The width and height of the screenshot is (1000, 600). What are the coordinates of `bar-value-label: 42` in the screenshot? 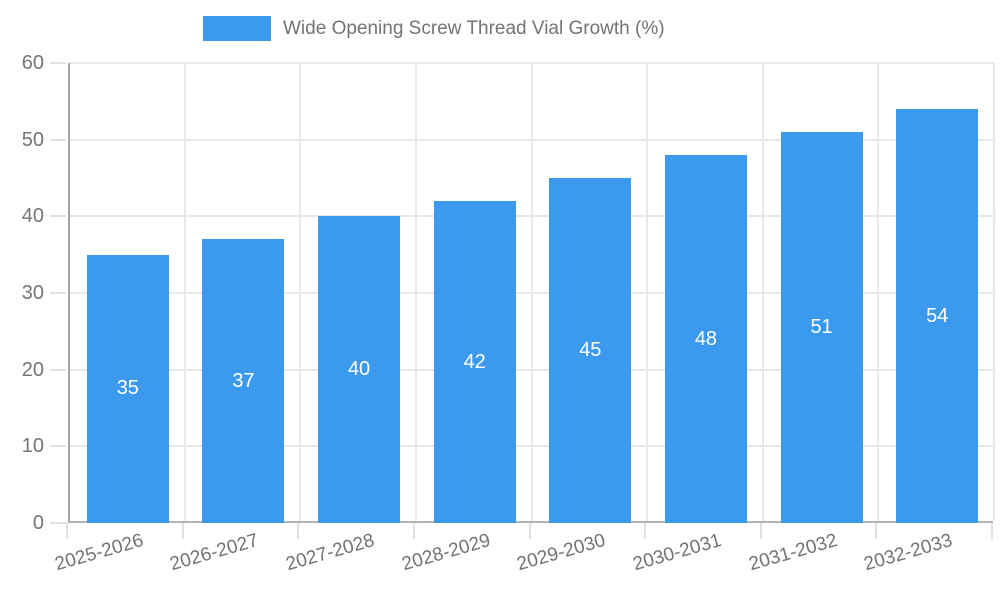 It's located at (474, 361).